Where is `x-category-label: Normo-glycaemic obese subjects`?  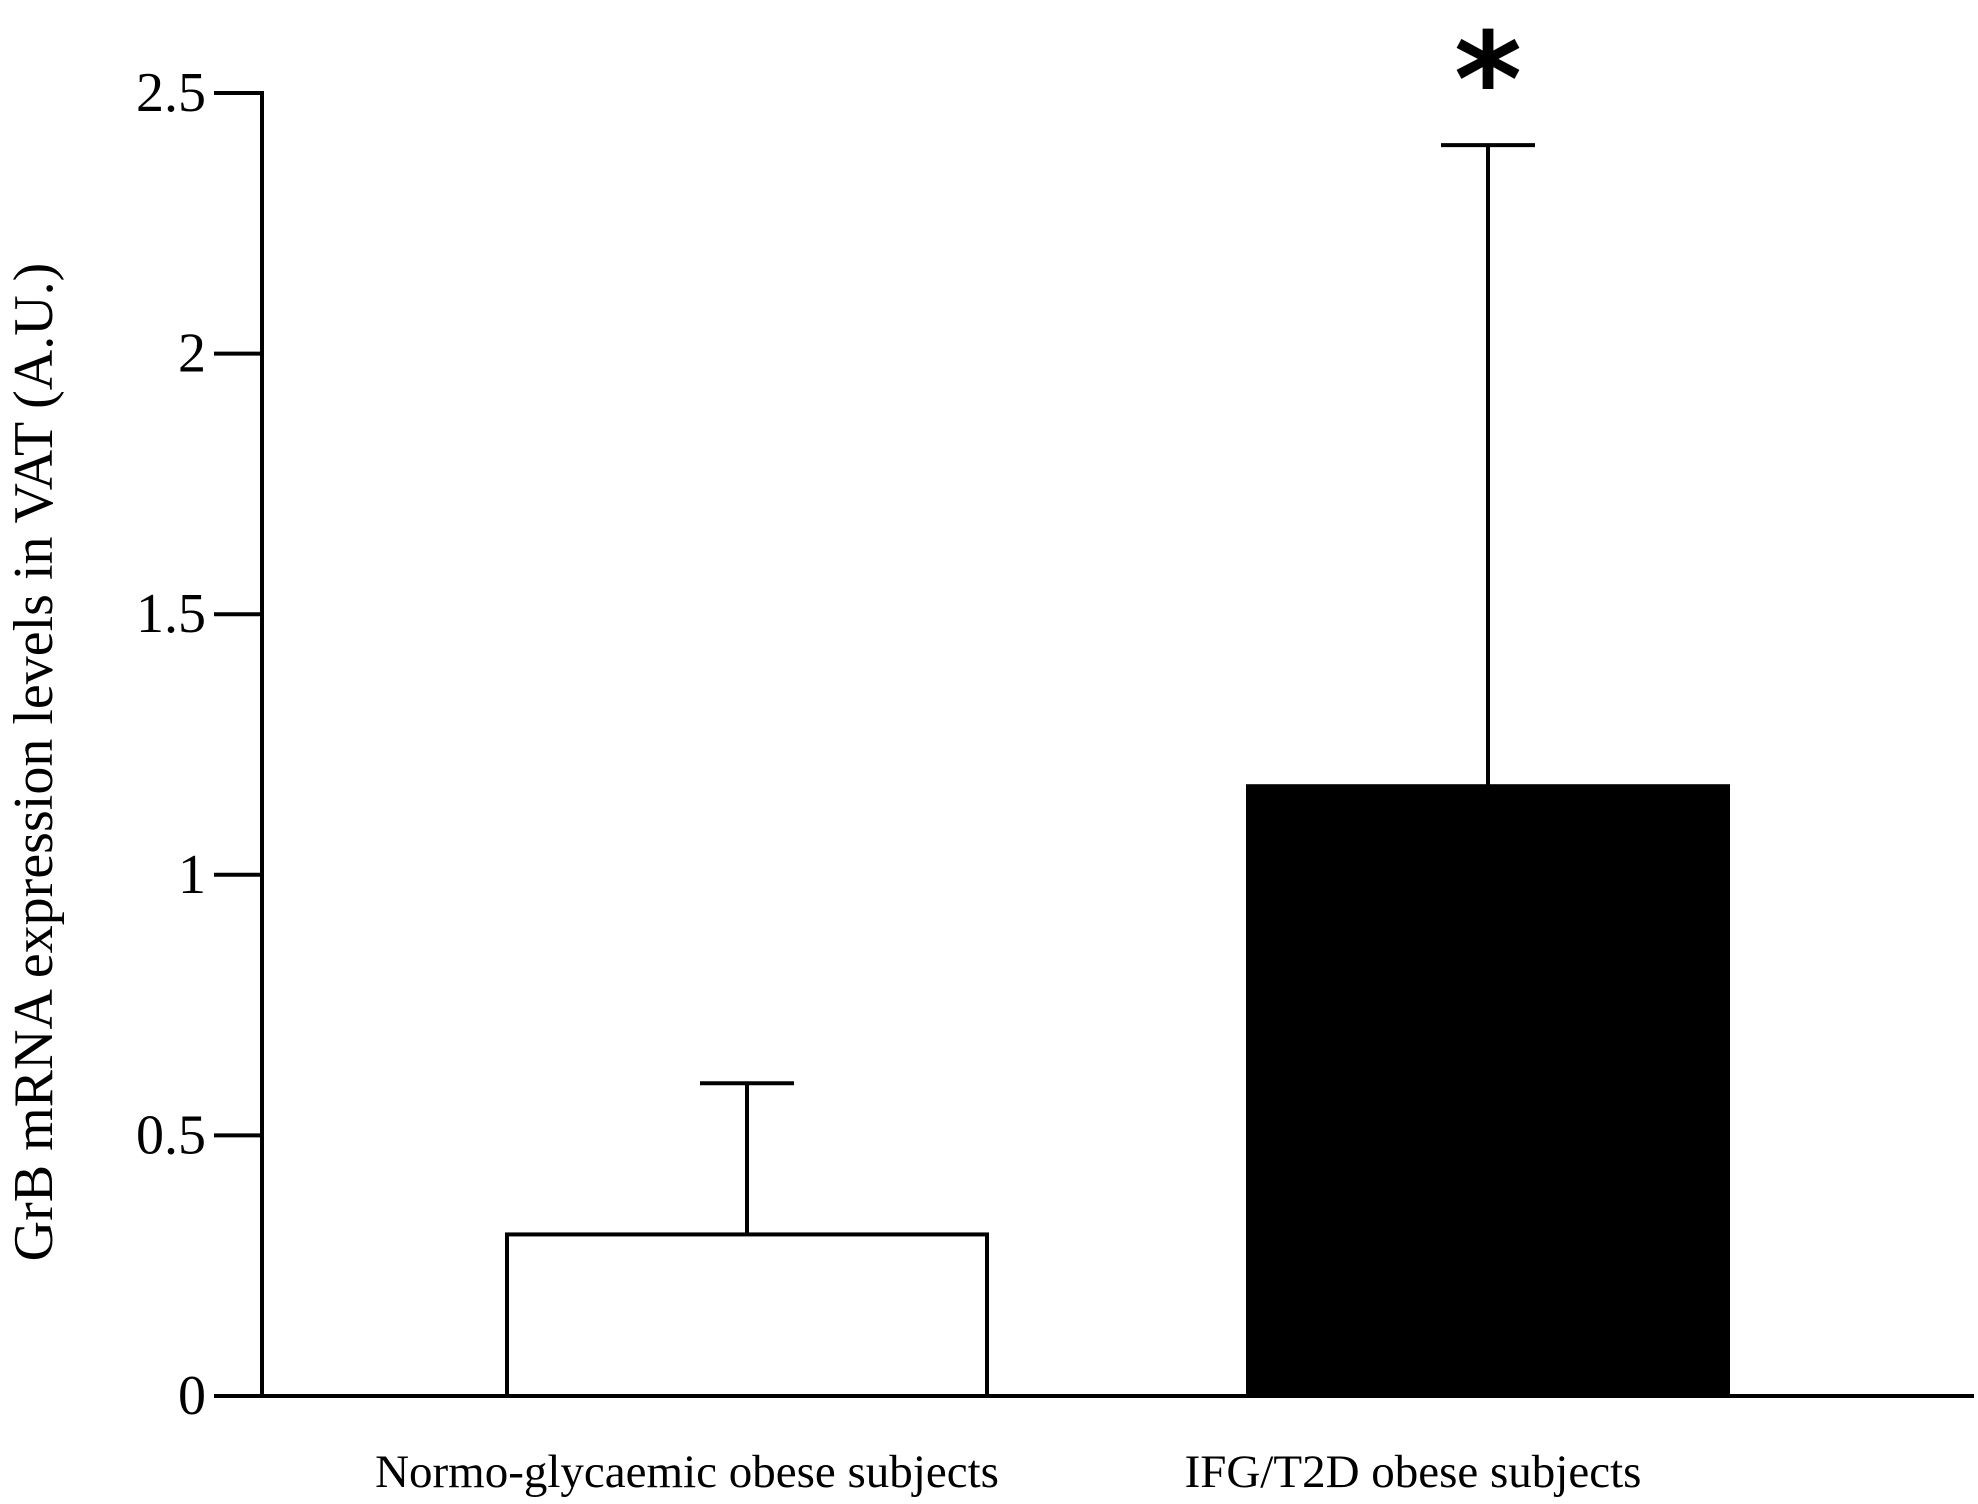
x-category-label: Normo-glycaemic obese subjects is located at coordinates (687, 1472).